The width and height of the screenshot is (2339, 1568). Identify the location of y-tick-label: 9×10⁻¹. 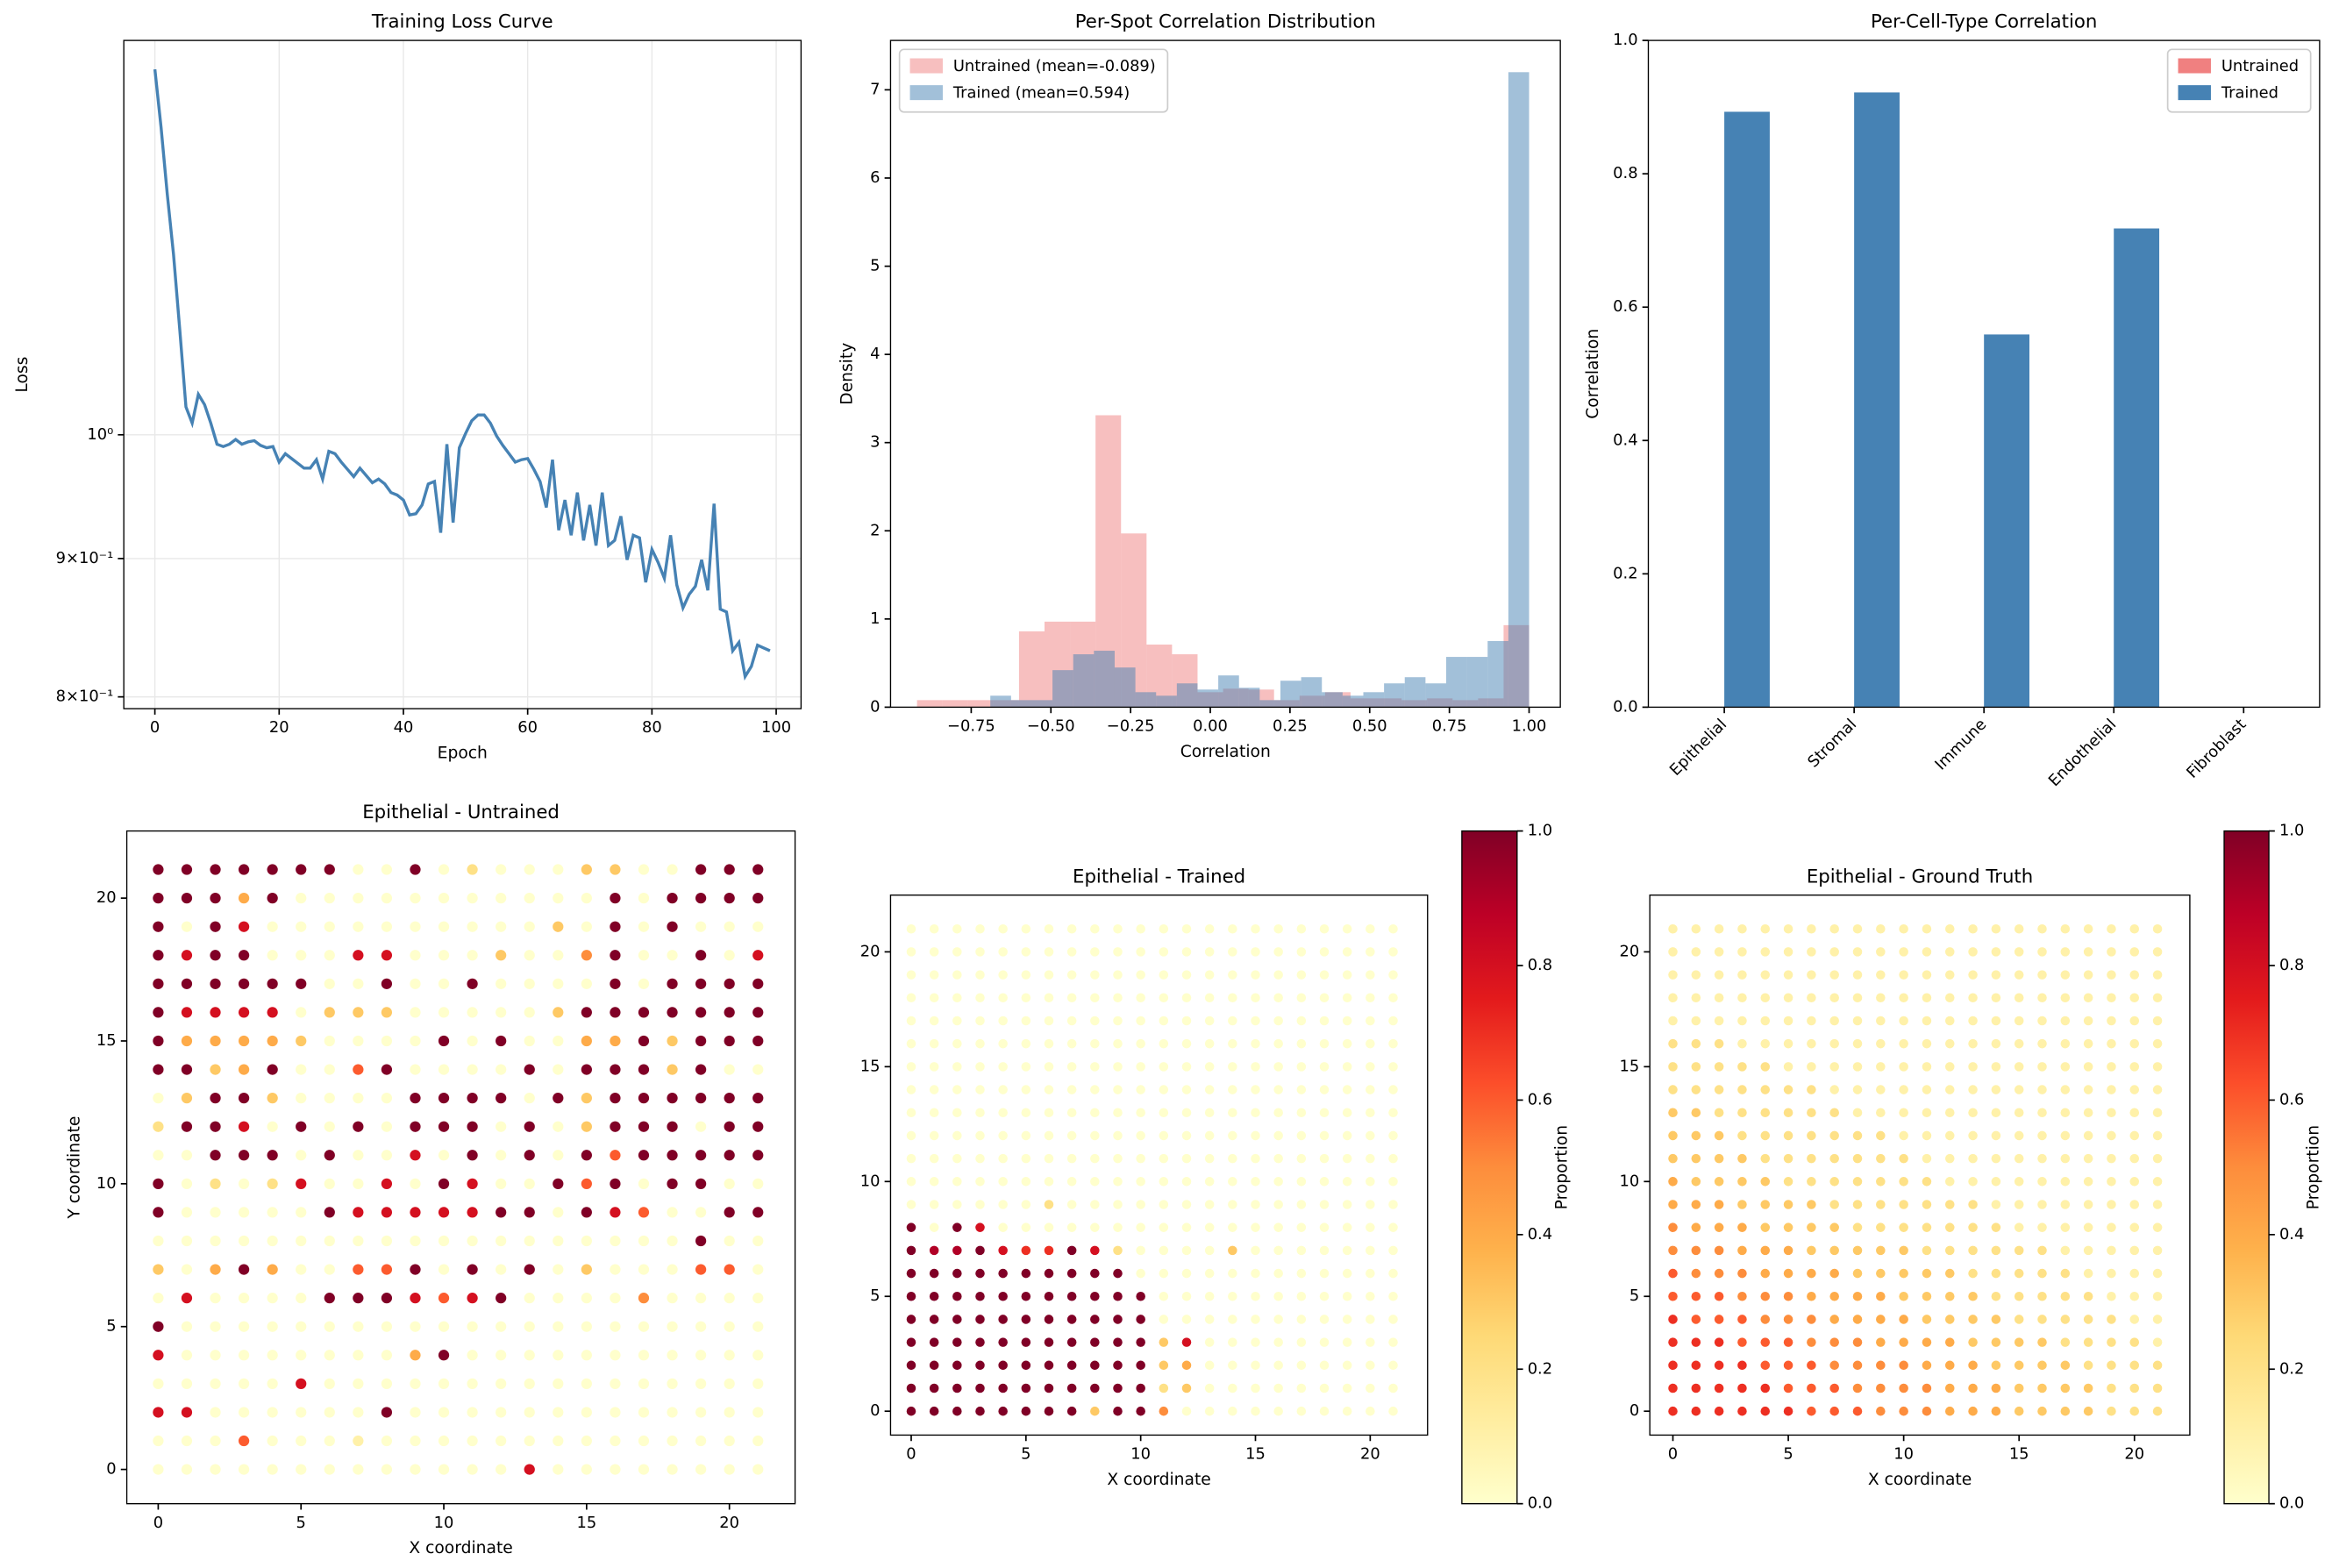
(85, 558).